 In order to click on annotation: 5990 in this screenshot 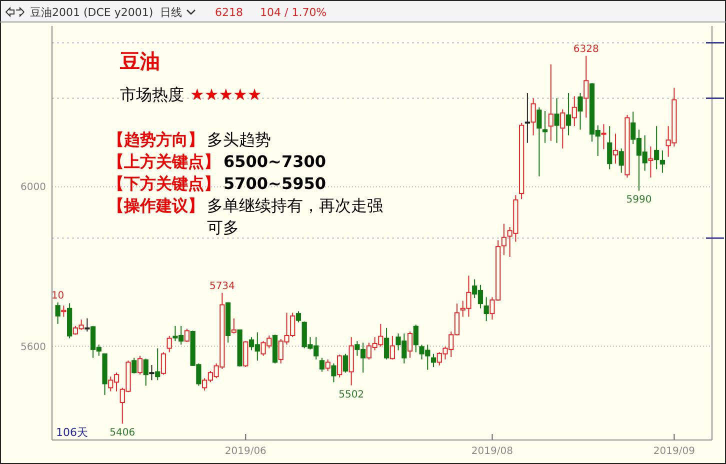, I will do `click(639, 200)`.